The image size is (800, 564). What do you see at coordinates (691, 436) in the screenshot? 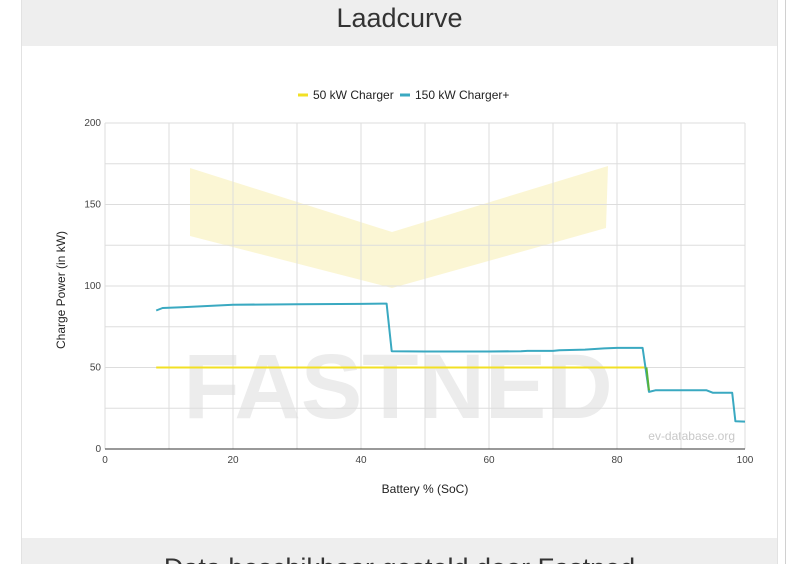
I see `ev-database-watermark: ev-database.org` at bounding box center [691, 436].